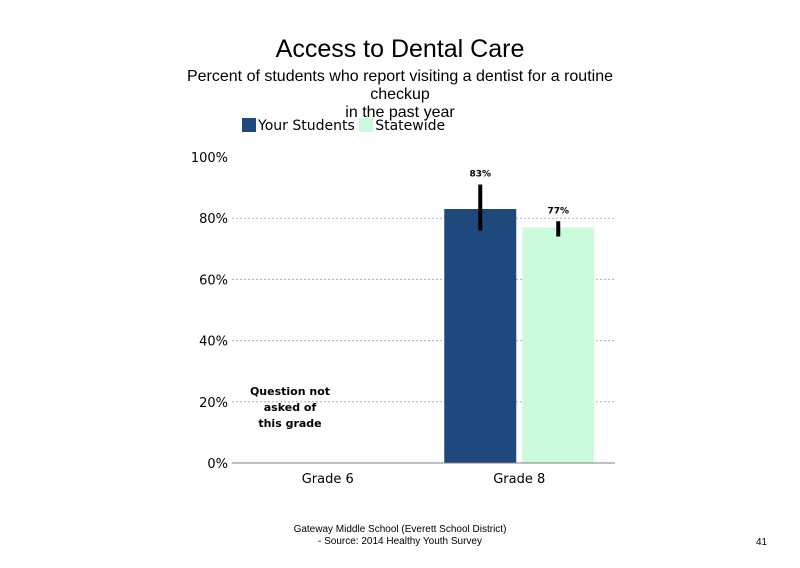 The height and width of the screenshot is (568, 800). I want to click on x-tick-label: Grade 8, so click(519, 479).